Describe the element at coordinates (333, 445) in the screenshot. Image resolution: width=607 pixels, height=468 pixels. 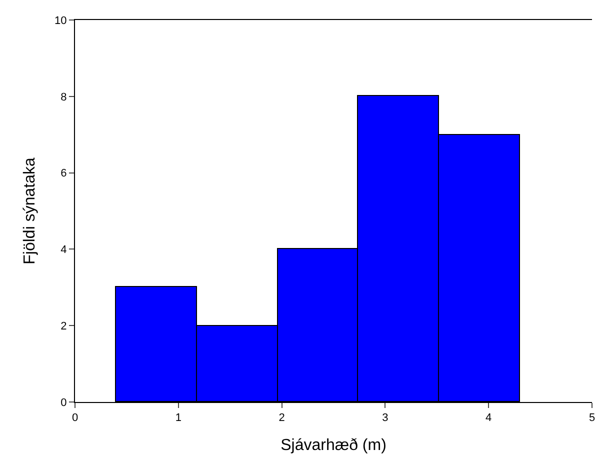
I see `x-axis-title: Sjávarhæð (m)` at that location.